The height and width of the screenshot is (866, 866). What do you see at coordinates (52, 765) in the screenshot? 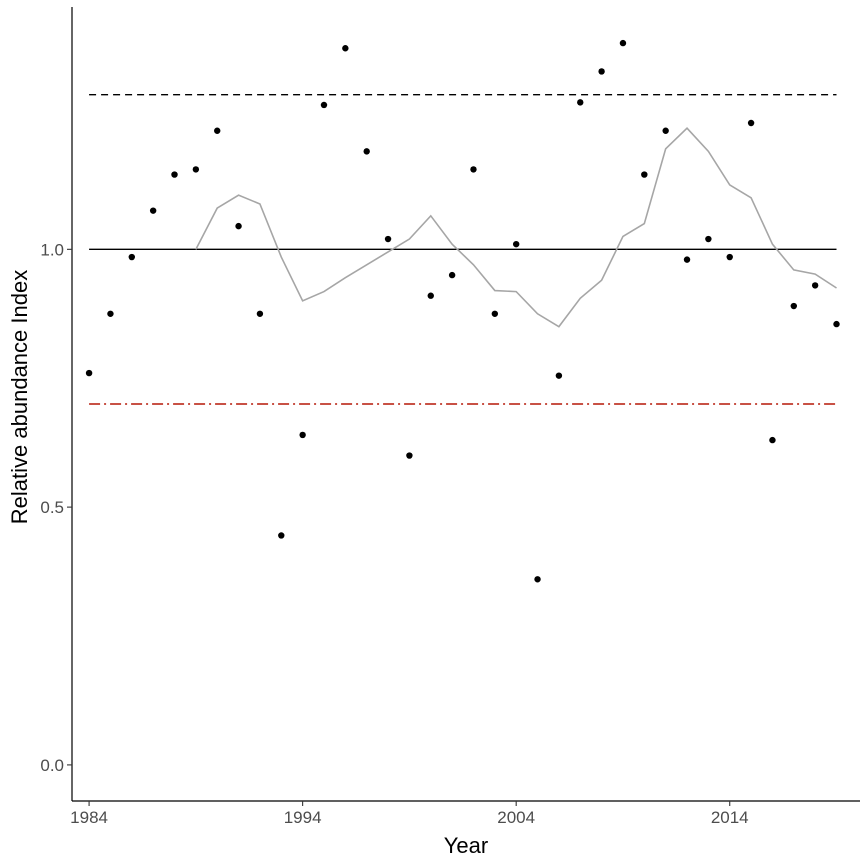
I see `y-tick-label: 0.0` at bounding box center [52, 765].